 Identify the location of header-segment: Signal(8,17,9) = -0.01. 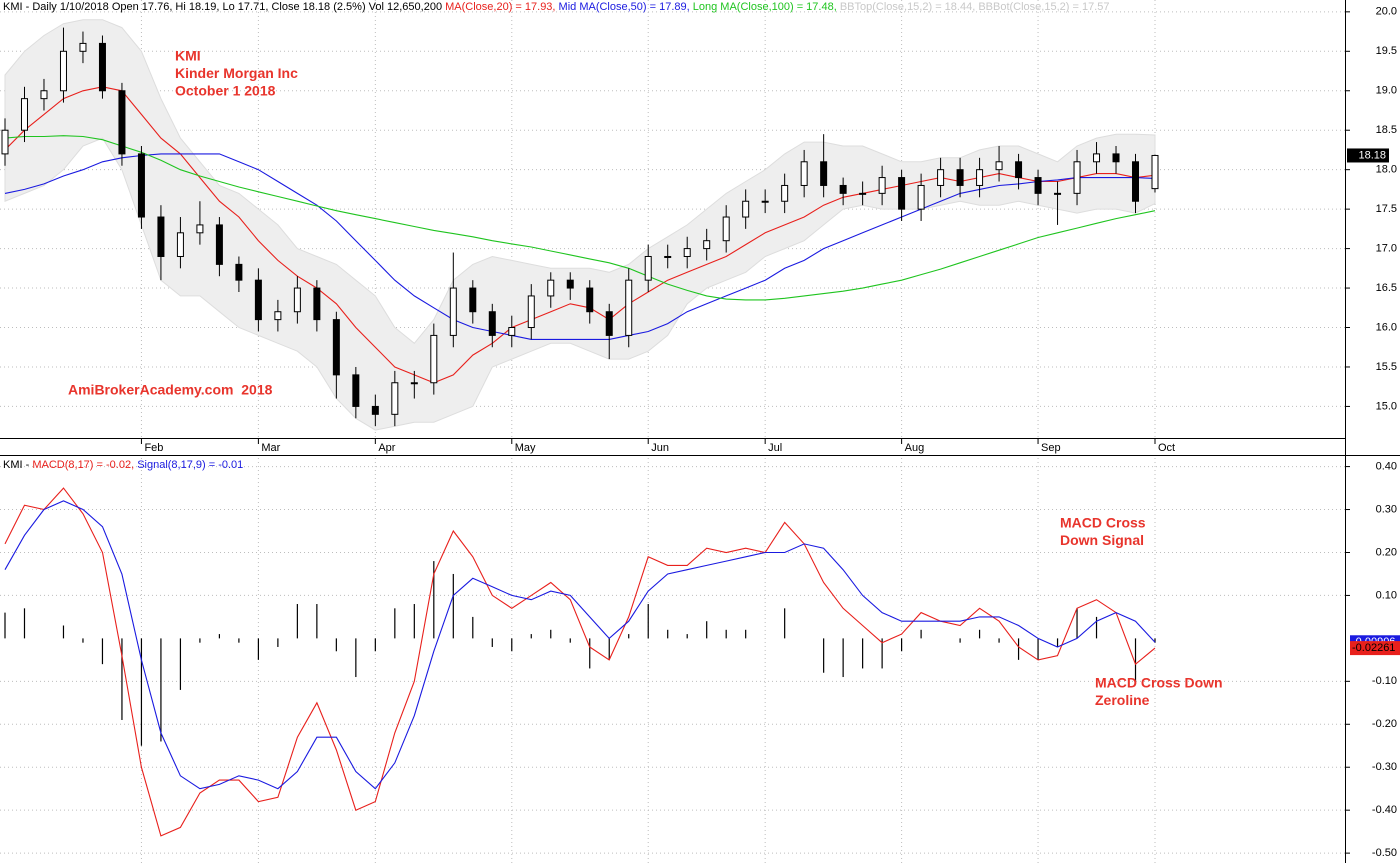
(190, 465).